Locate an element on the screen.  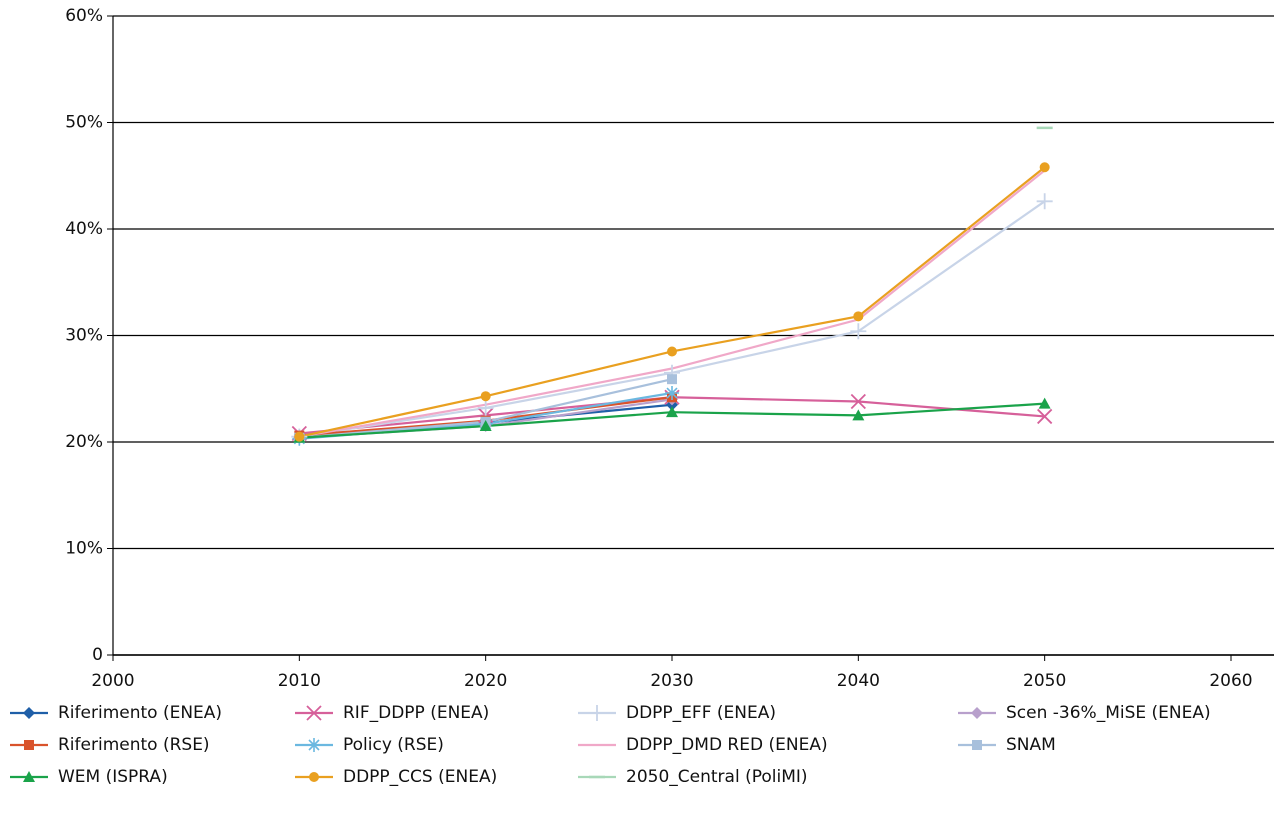
x-tick-label: 2030 is located at coordinates (671, 681).